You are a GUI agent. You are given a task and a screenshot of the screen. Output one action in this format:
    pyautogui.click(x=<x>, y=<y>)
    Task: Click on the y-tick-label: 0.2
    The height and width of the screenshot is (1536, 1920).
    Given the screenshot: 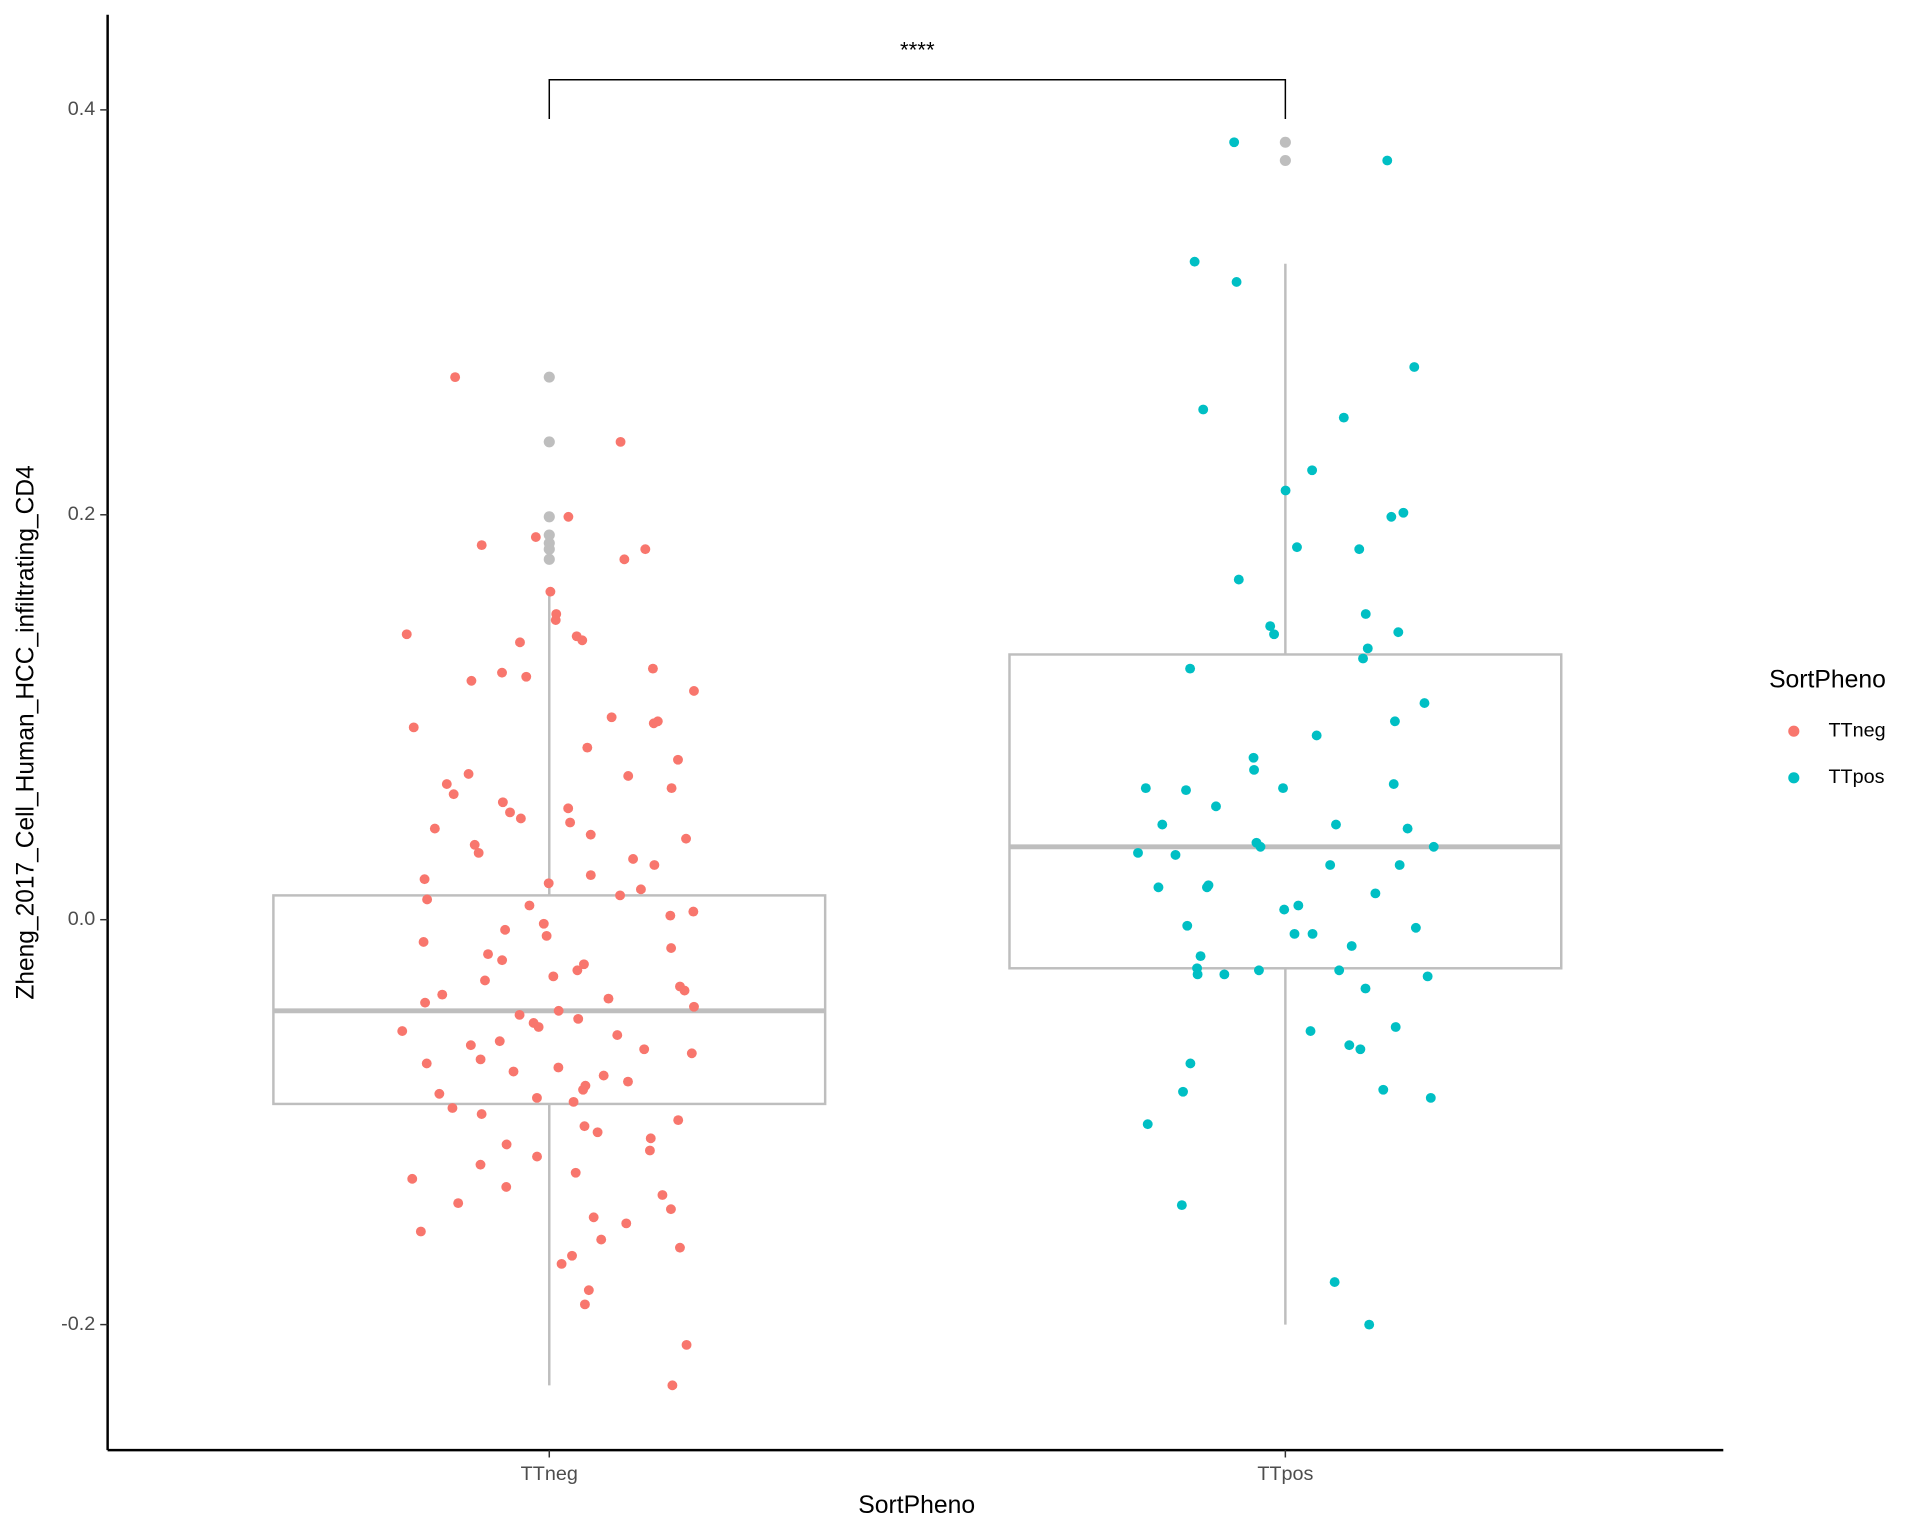 What is the action you would take?
    pyautogui.click(x=82, y=514)
    